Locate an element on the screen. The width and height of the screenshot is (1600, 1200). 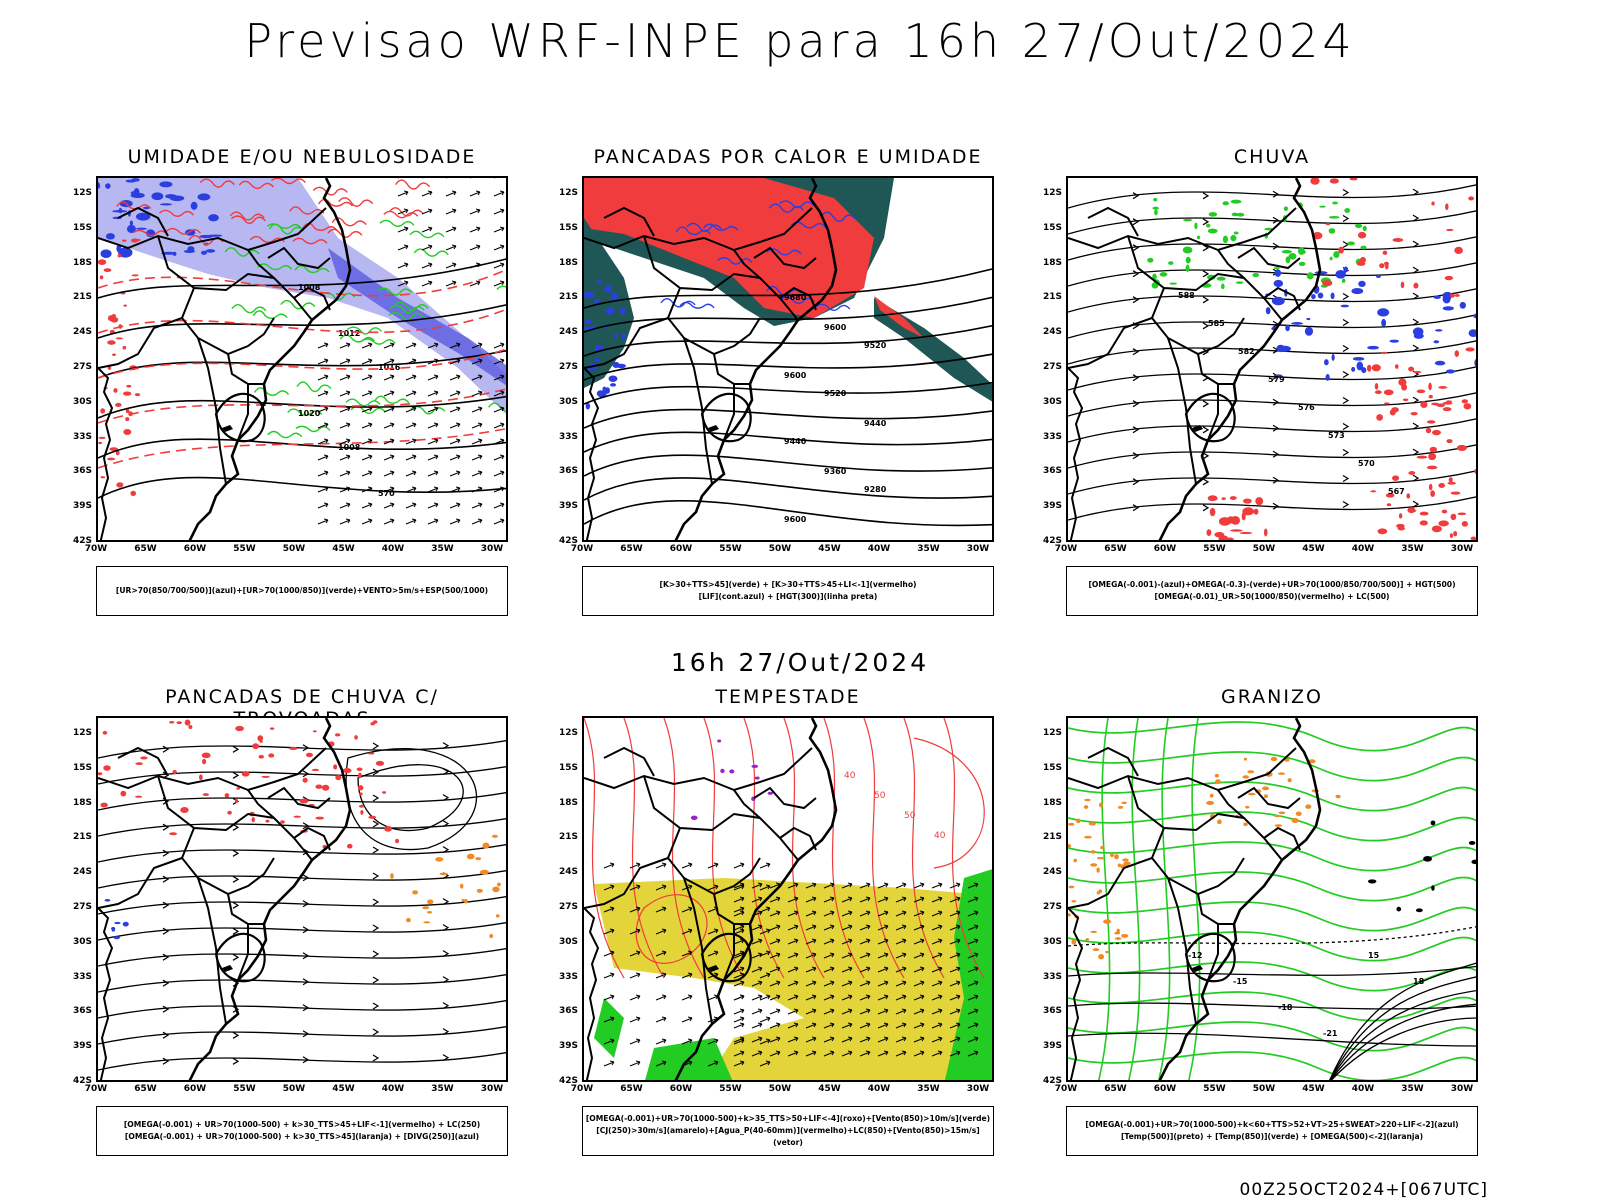
contour-label: 9440 is located at coordinates (795, 441).